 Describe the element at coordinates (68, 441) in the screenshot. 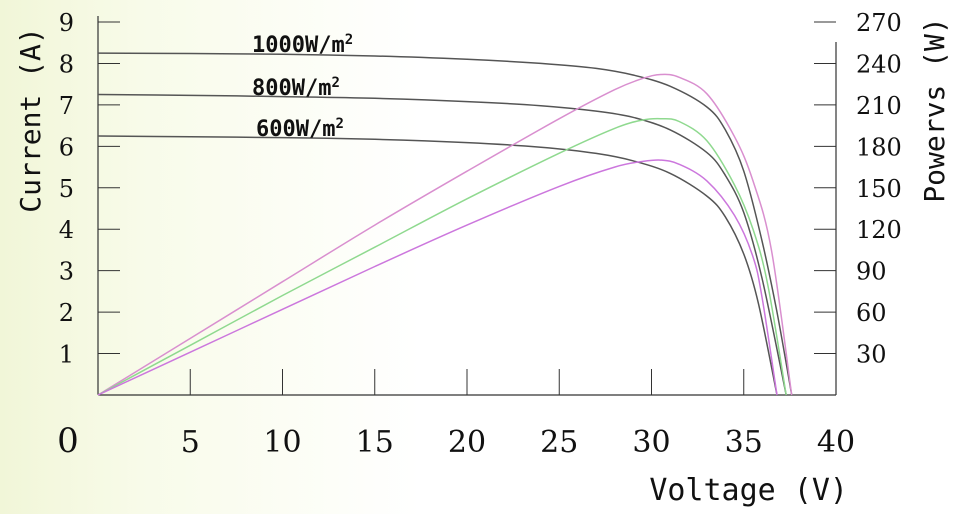

I see `x-tick-label: 0` at that location.